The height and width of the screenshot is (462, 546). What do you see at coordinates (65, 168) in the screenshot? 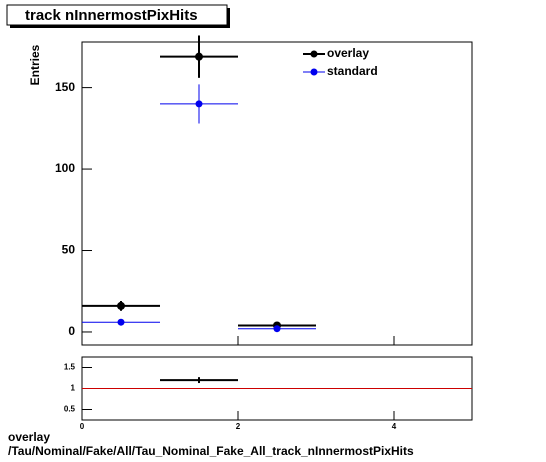
I see `y-tick-label: 100` at bounding box center [65, 168].